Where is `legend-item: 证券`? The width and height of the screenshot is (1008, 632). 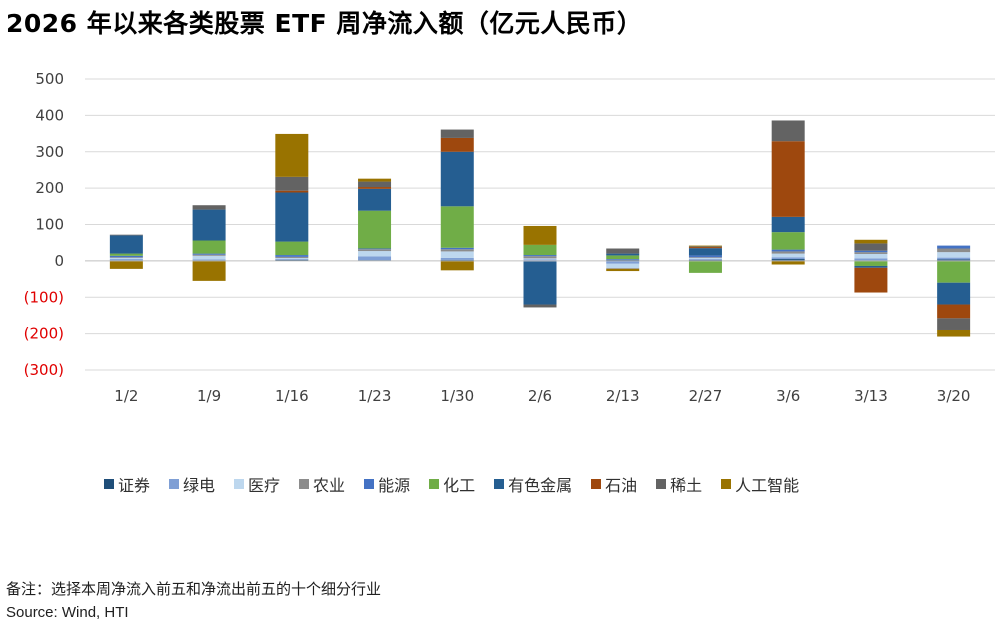 legend-item: 证券 is located at coordinates (127, 484).